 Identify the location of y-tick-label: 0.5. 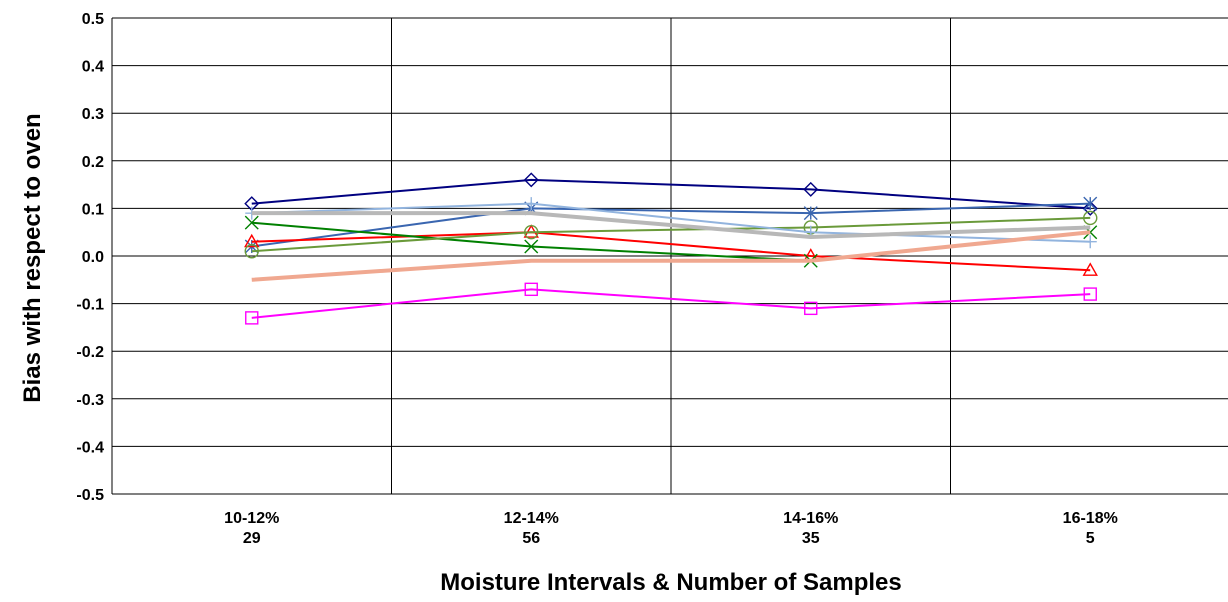
(93, 19).